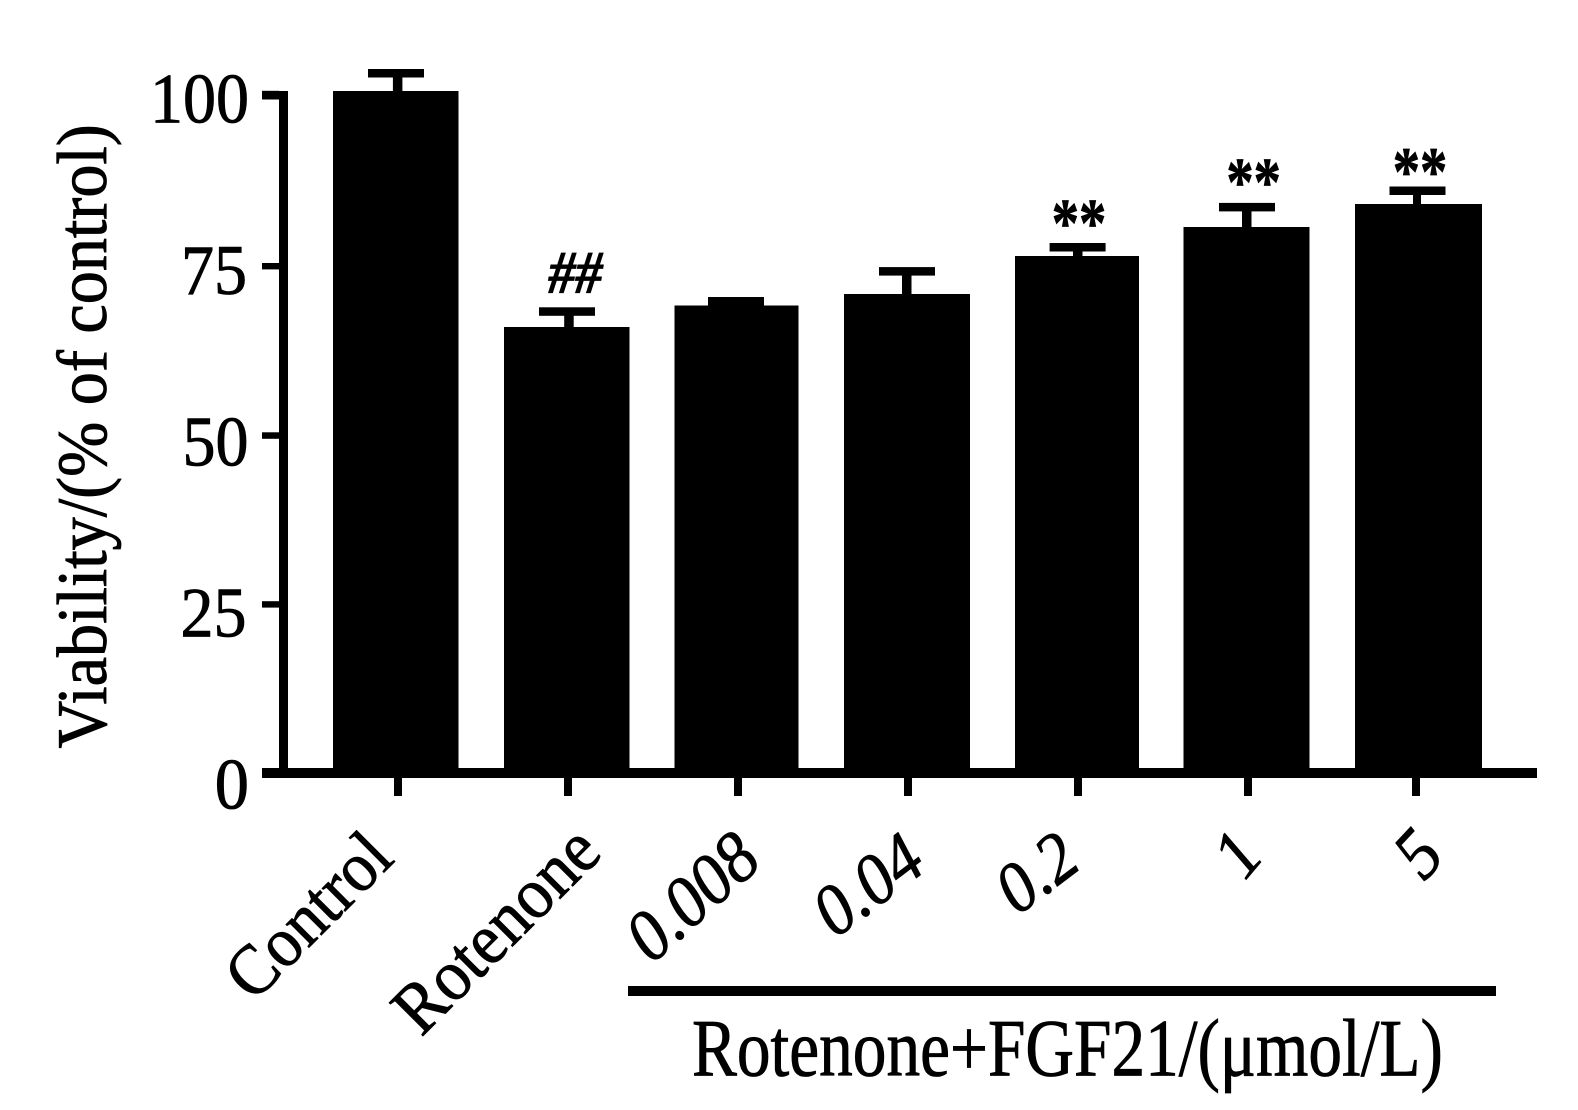  What do you see at coordinates (232, 785) in the screenshot?
I see `svg-text: 0` at bounding box center [232, 785].